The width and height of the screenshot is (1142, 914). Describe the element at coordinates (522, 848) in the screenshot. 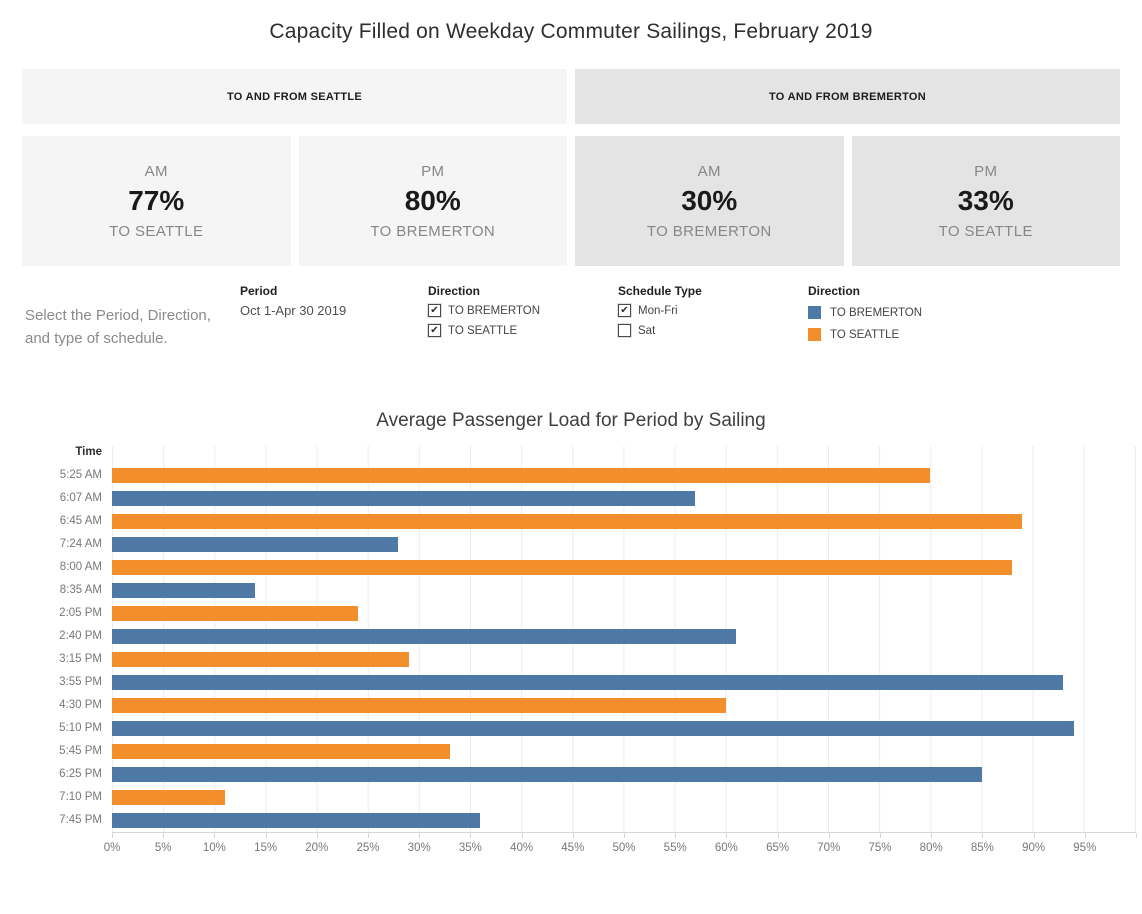

I see `x-tick-label: 40%` at that location.